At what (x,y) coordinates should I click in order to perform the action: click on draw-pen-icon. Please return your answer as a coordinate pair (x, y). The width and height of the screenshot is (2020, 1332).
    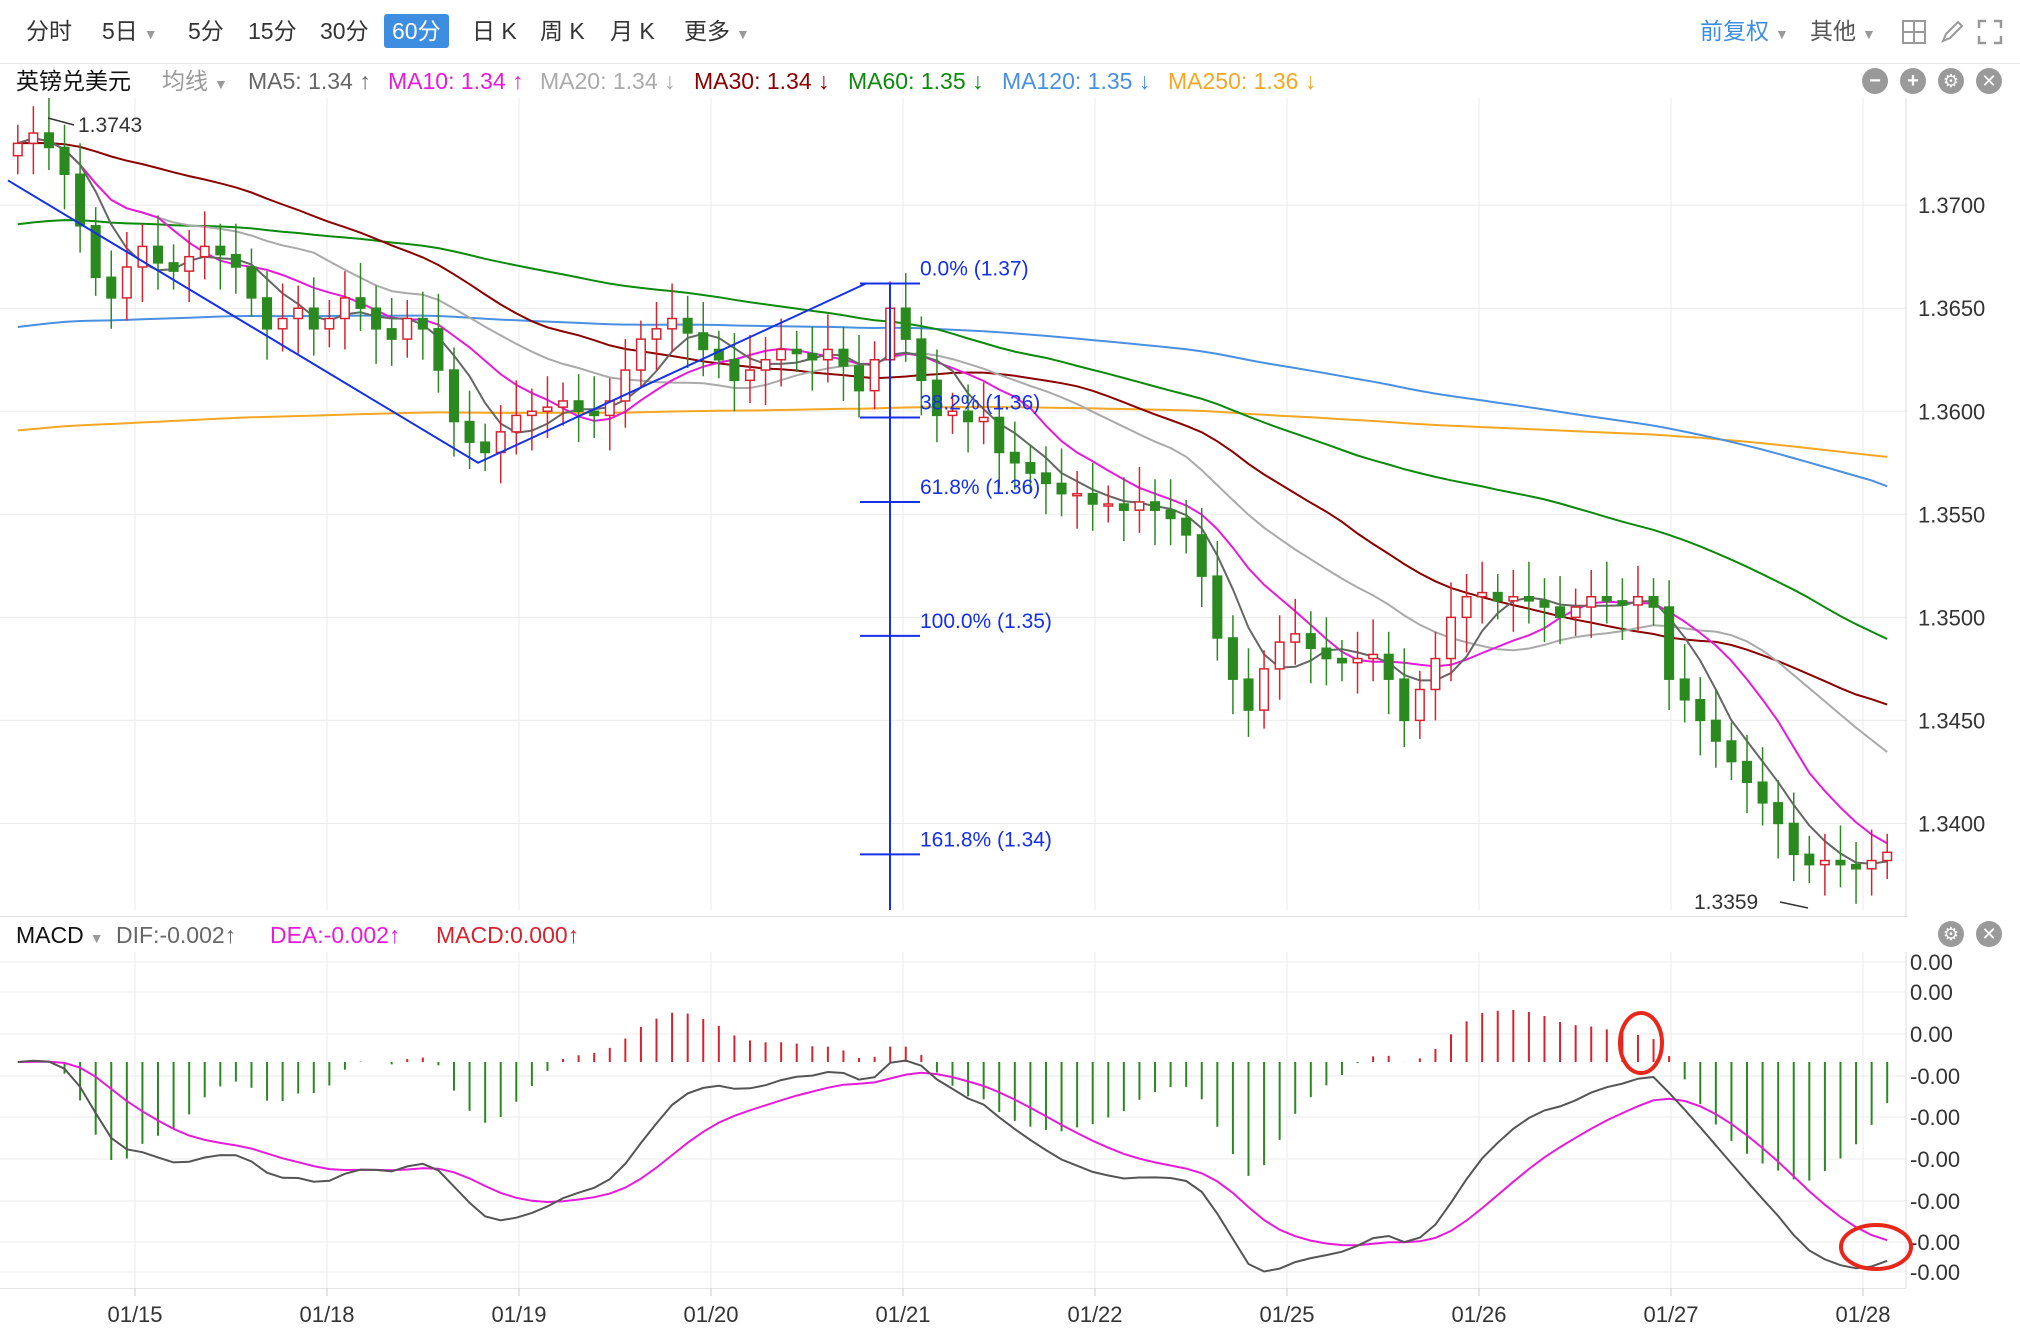
    Looking at the image, I should click on (1952, 32).